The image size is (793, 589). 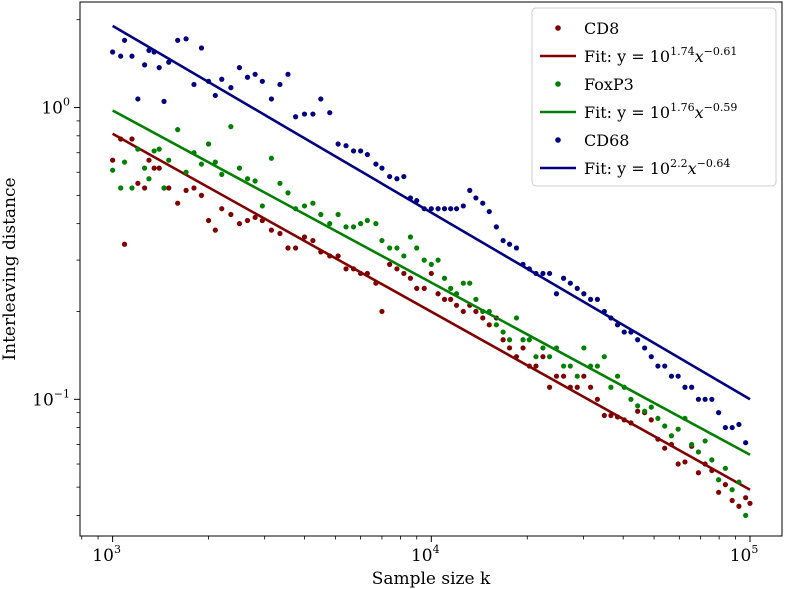 I want to click on fit-slope-exponent: −0.61, so click(x=721, y=51).